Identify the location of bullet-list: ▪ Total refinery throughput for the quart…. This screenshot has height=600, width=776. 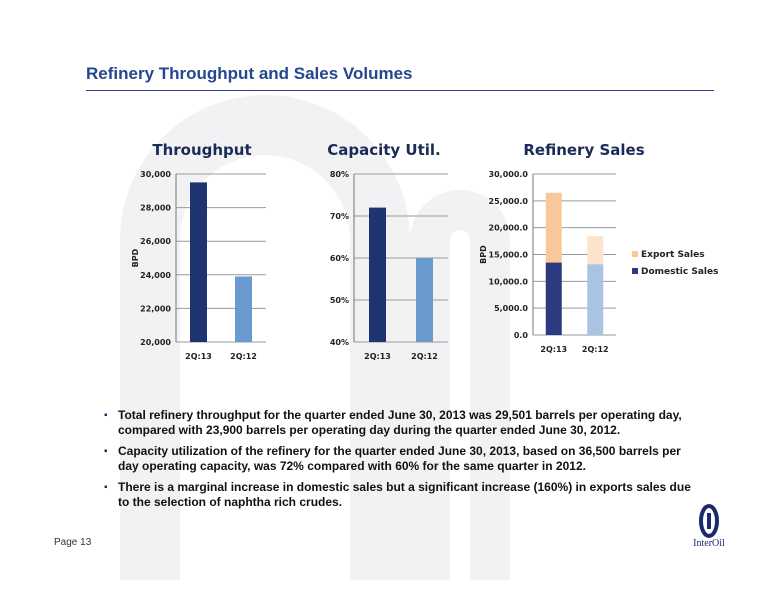
(404, 462).